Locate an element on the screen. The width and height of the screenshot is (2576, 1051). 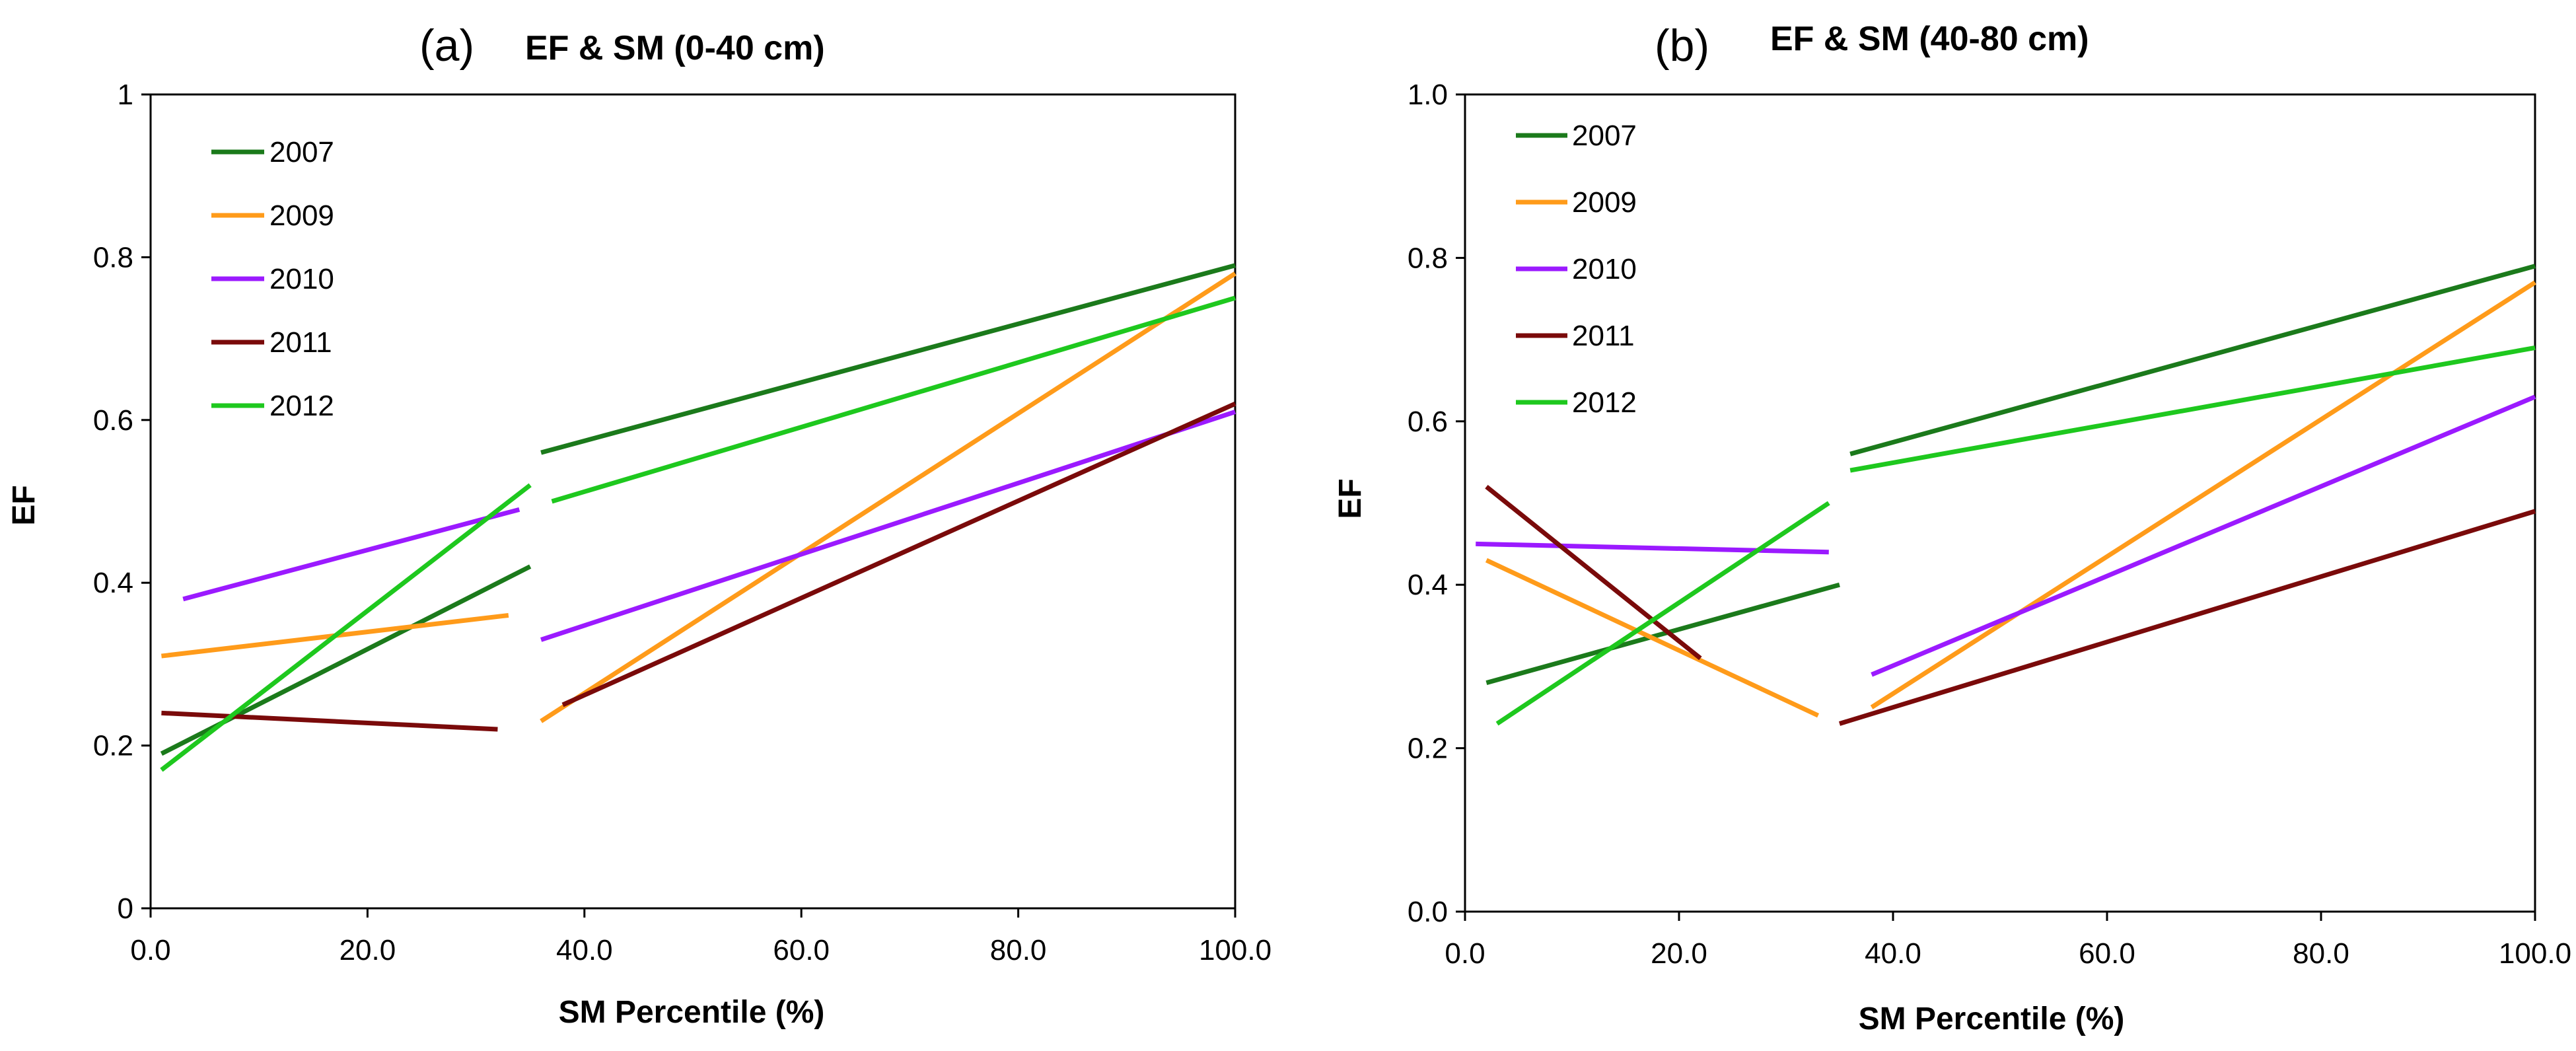
panel-a-x-axis-title: SM Percentile (%) is located at coordinates (692, 1013).